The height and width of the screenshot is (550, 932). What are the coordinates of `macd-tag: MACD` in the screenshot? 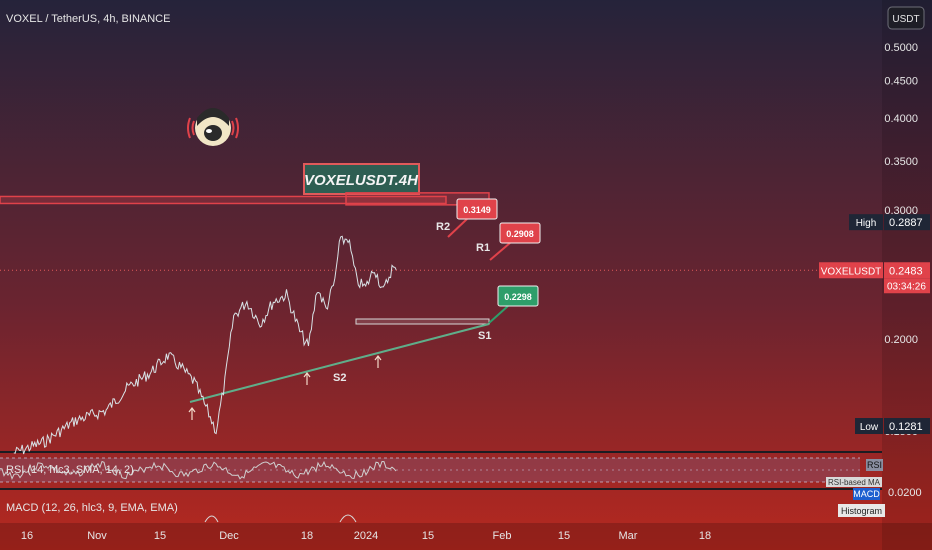 It's located at (866, 494).